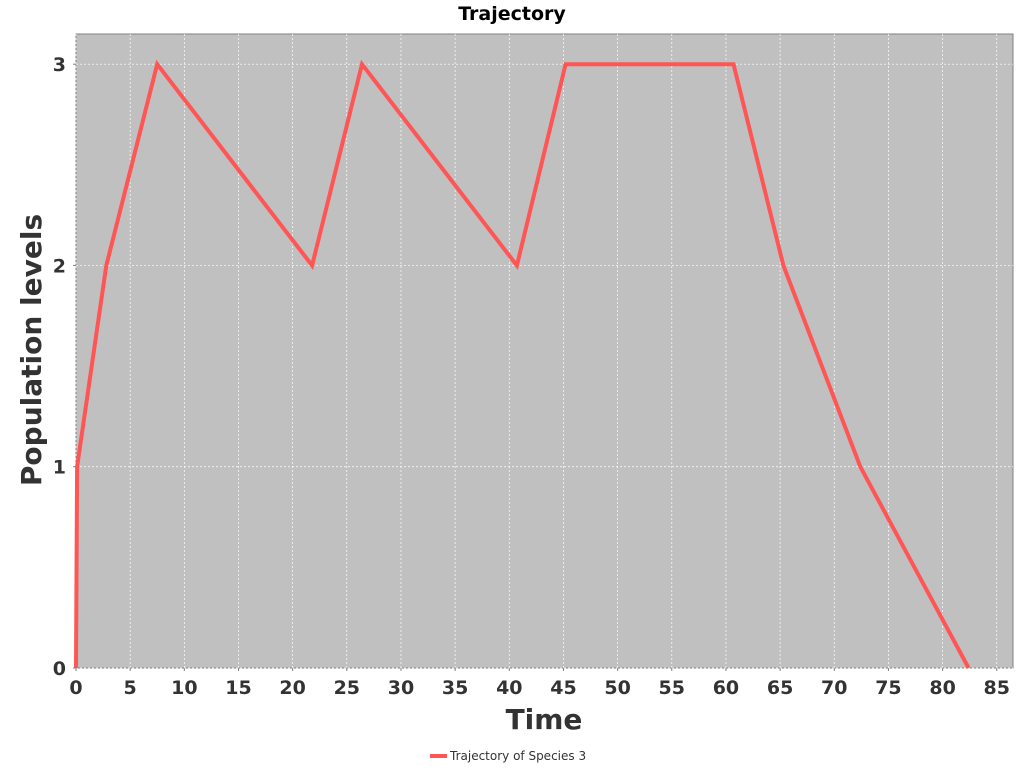 The height and width of the screenshot is (768, 1024). Describe the element at coordinates (59, 468) in the screenshot. I see `y-tick-label-1: 1` at that location.